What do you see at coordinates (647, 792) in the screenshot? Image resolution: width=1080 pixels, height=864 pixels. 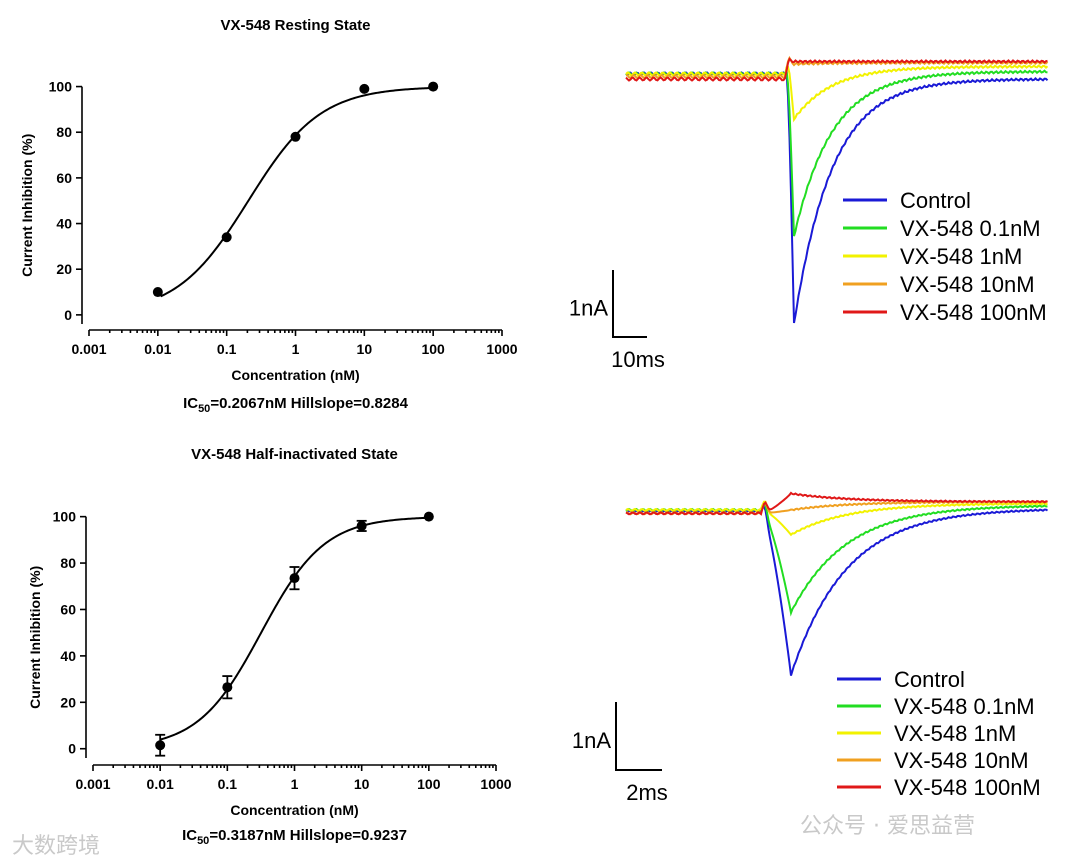 I see `inact-traces-scale-bar-x-label: 2ms` at bounding box center [647, 792].